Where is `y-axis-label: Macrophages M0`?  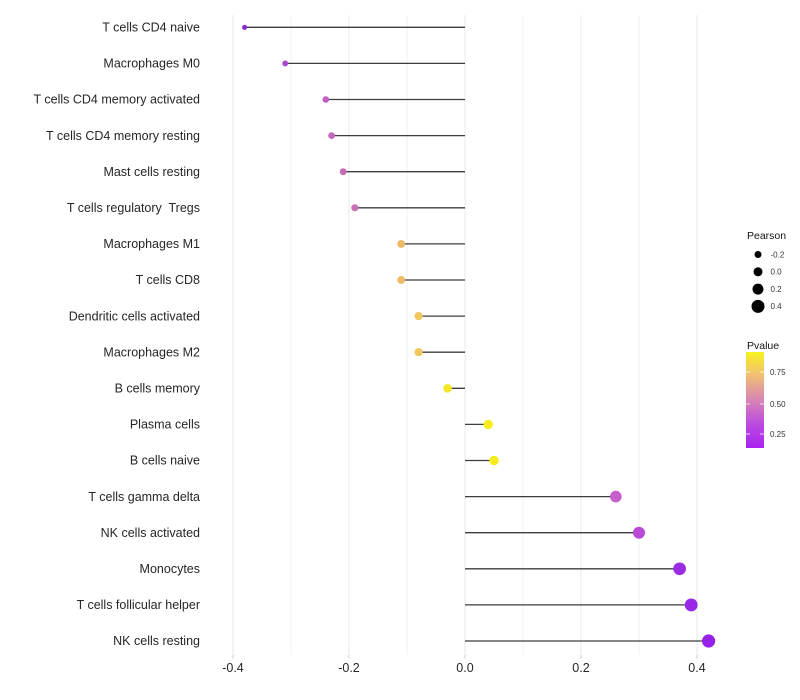
y-axis-label: Macrophages M0 is located at coordinates (151, 64).